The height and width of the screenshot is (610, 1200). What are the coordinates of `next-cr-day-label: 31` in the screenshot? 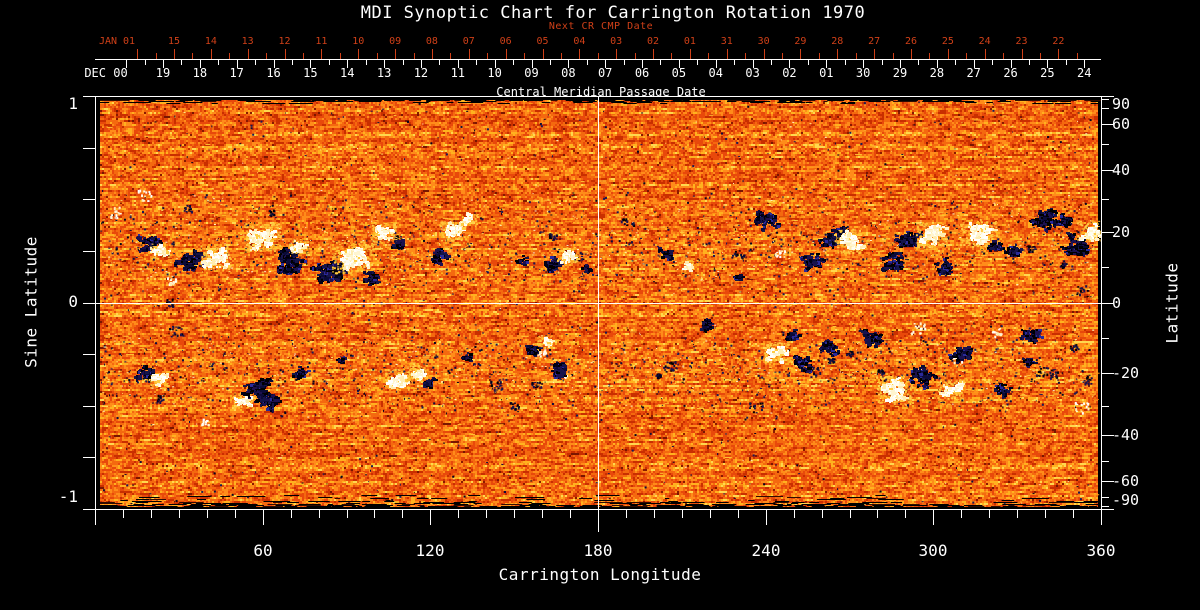 It's located at (726, 41).